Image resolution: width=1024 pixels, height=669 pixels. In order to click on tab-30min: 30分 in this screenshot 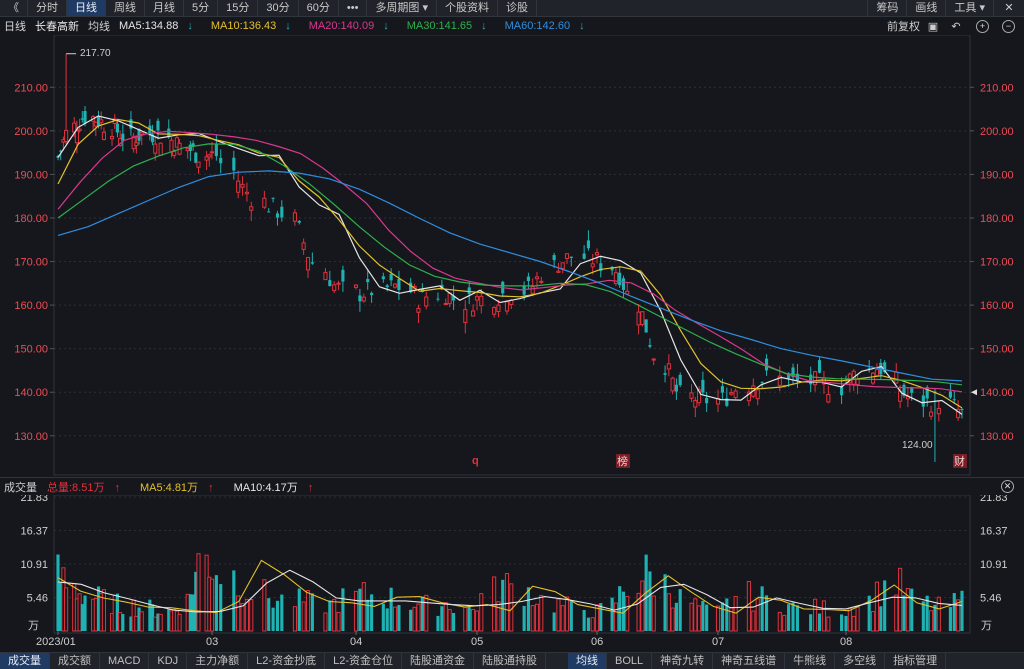, I will do `click(278, 8)`.